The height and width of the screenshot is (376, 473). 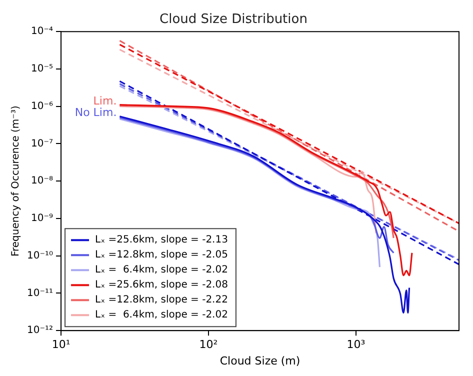 I want to click on y-tick-label: 10⁻⁸, so click(x=42, y=181).